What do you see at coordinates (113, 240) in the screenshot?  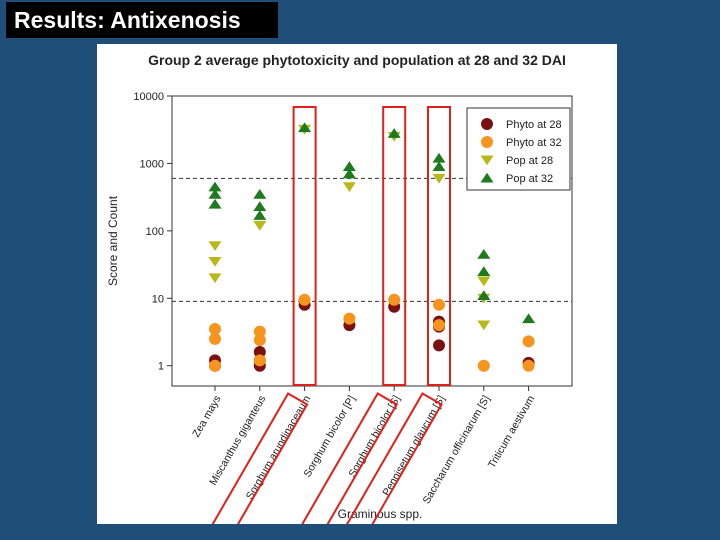 I see `y-axis-label: Score and Count` at bounding box center [113, 240].